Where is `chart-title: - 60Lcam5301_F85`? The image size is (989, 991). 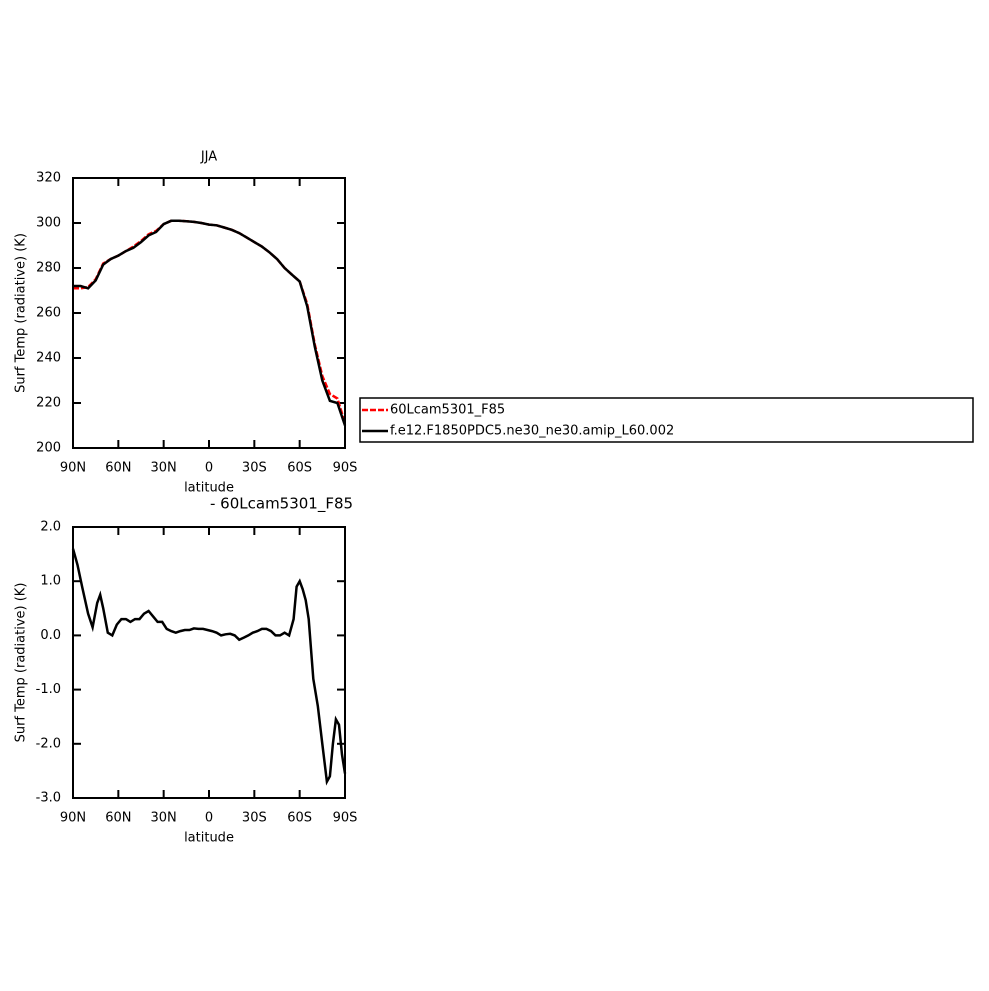
chart-title: - 60Lcam5301_F85 is located at coordinates (281, 504).